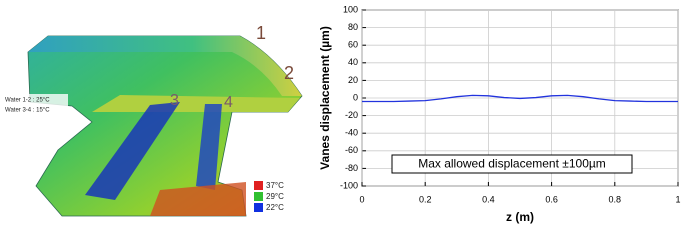 Image resolution: width=689 pixels, height=240 pixels. Describe the element at coordinates (355, 97) in the screenshot. I see `y-tick-label: 0` at that location.